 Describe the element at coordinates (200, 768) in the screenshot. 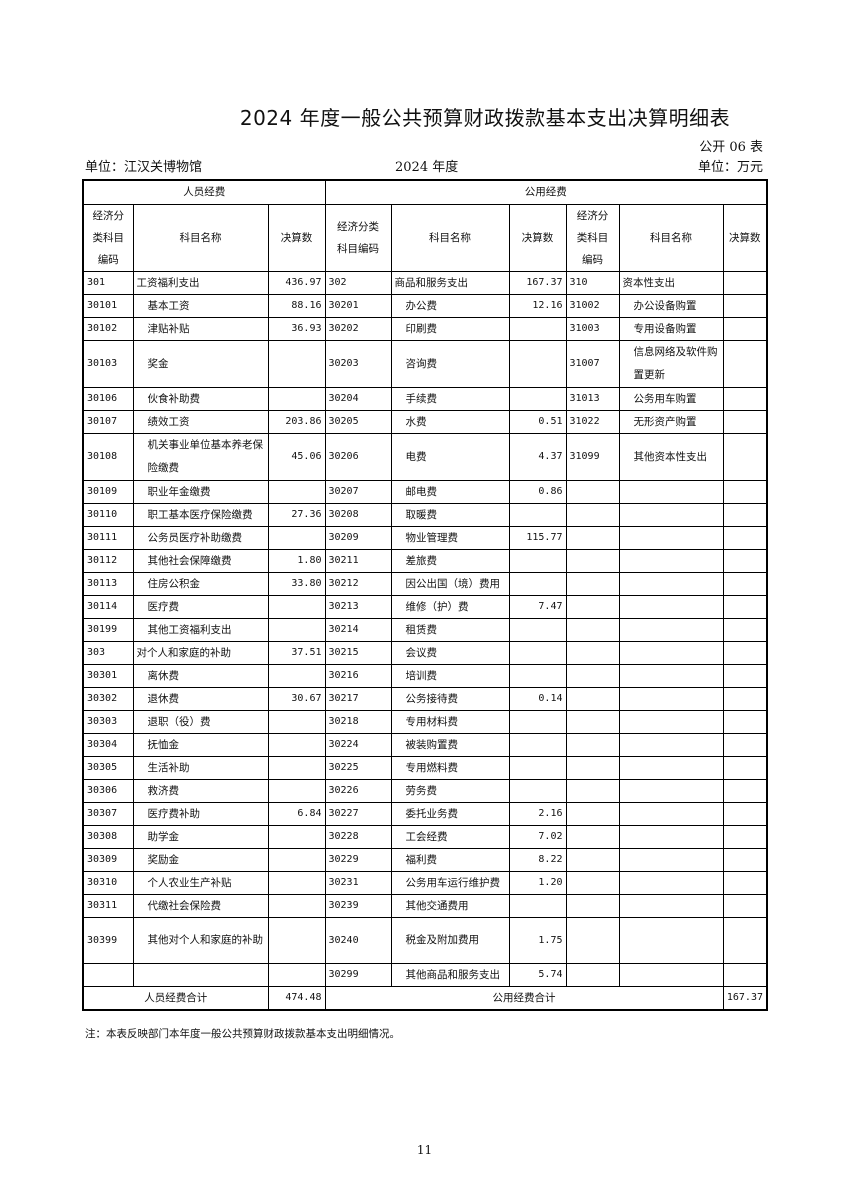

I see `personnel-name-cell: 生活补助` at that location.